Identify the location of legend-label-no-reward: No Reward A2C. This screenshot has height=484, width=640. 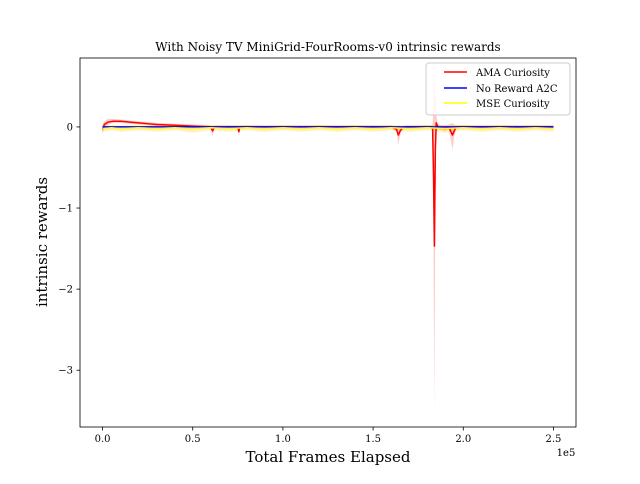
(517, 89).